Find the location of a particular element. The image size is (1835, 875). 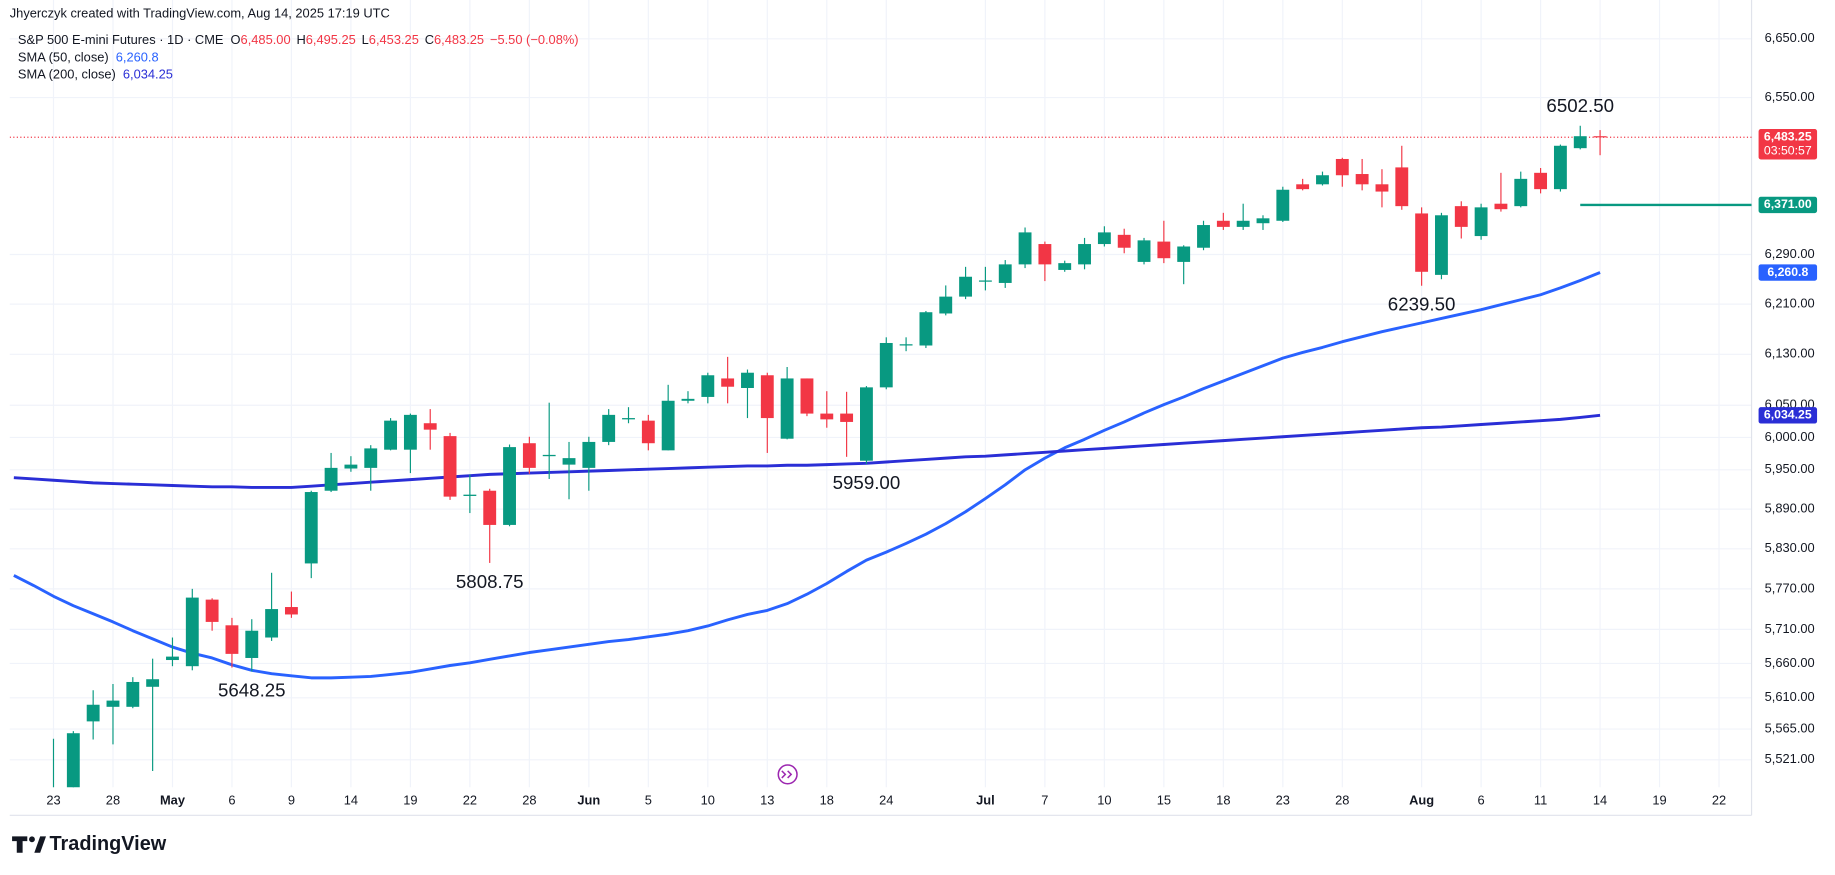

x-tick-label: 6 is located at coordinates (1481, 800).